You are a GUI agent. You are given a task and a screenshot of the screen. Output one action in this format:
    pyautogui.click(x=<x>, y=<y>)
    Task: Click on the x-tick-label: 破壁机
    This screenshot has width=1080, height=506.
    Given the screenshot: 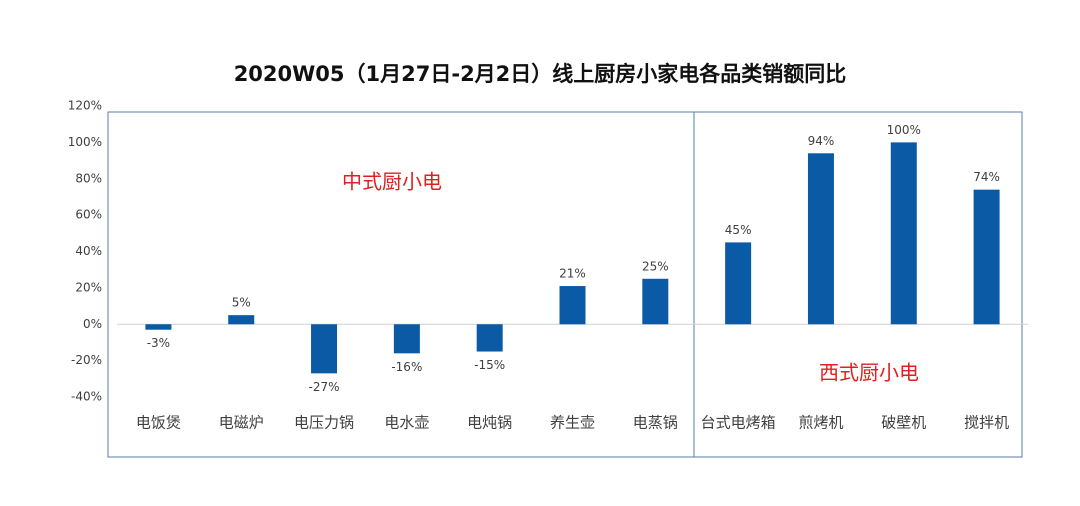 What is the action you would take?
    pyautogui.click(x=903, y=423)
    